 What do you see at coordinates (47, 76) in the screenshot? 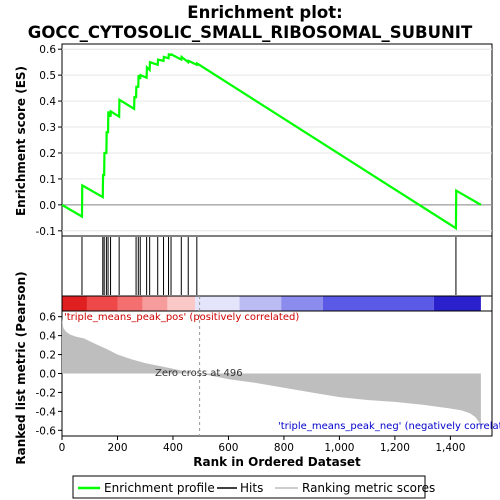
I see `es-y-tick-label: 0.5` at bounding box center [47, 76].